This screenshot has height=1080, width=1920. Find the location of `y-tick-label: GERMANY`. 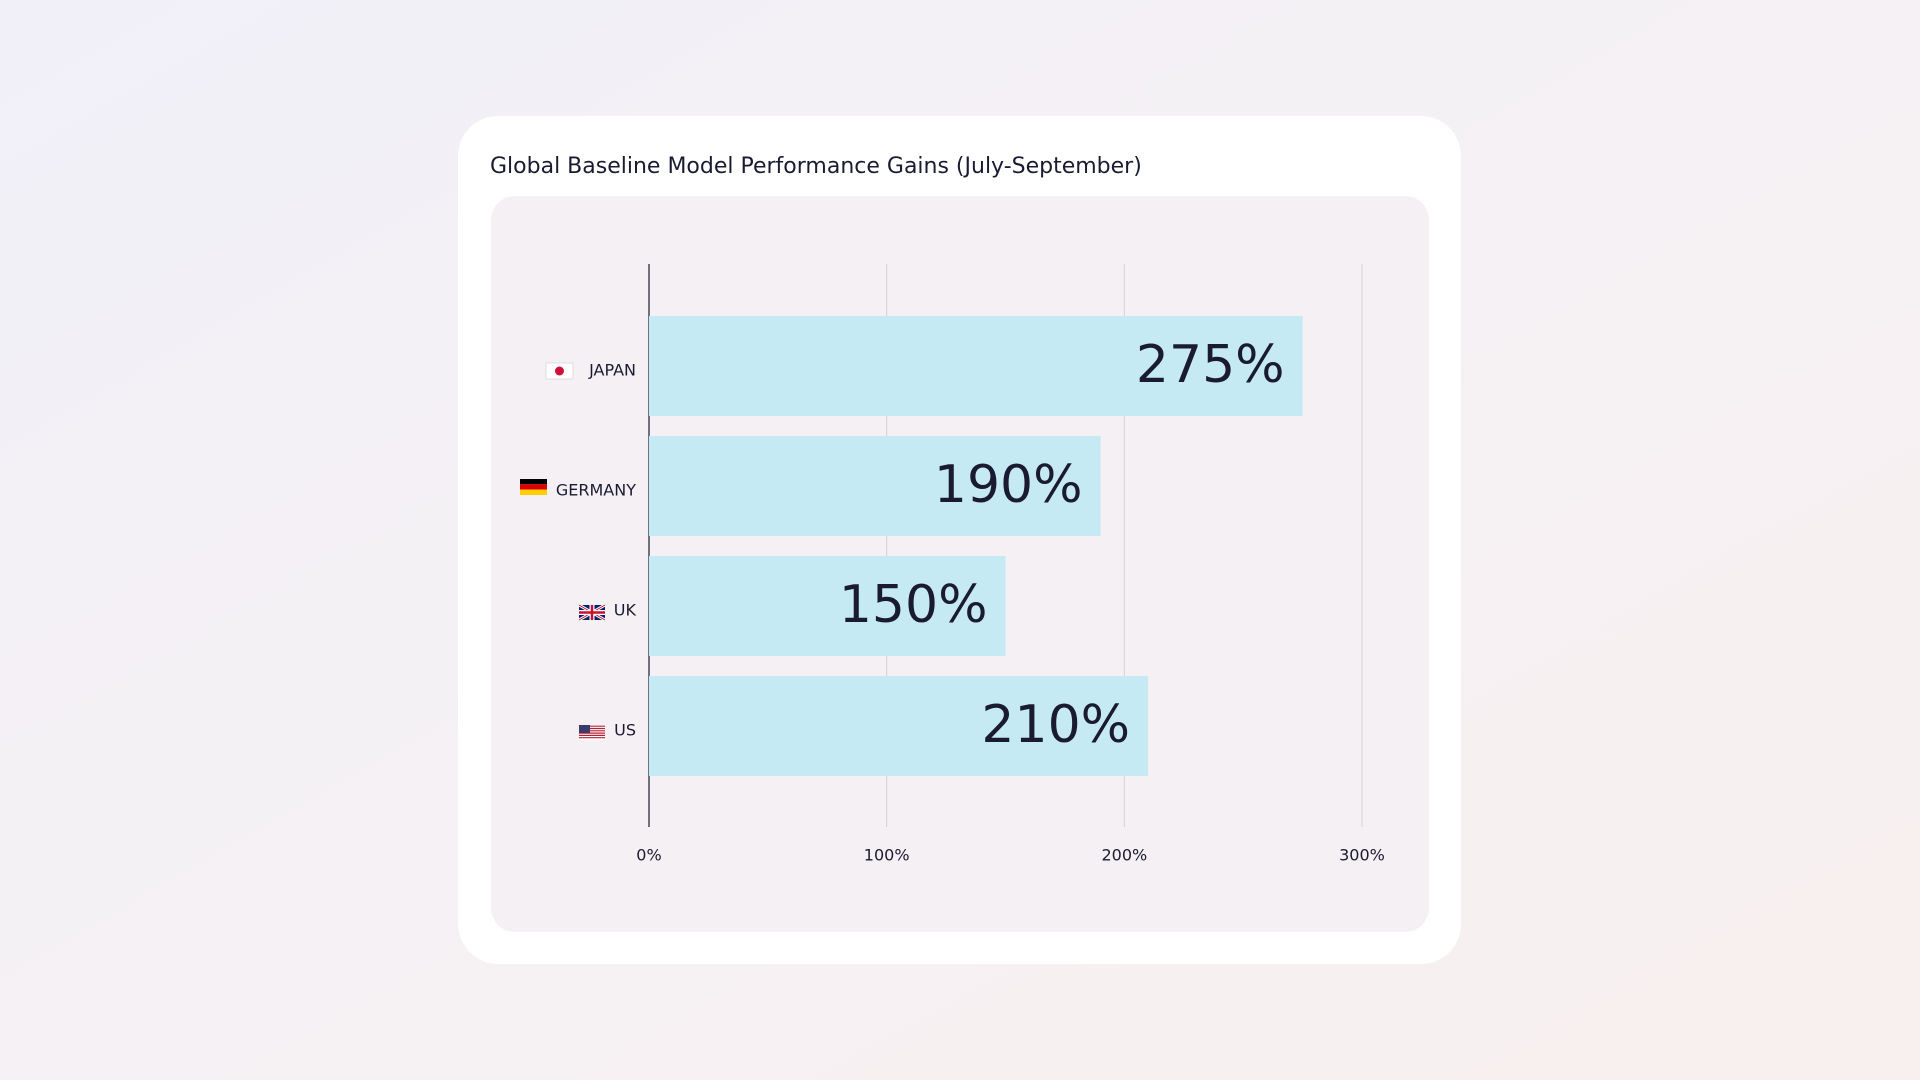

y-tick-label: GERMANY is located at coordinates (596, 490).